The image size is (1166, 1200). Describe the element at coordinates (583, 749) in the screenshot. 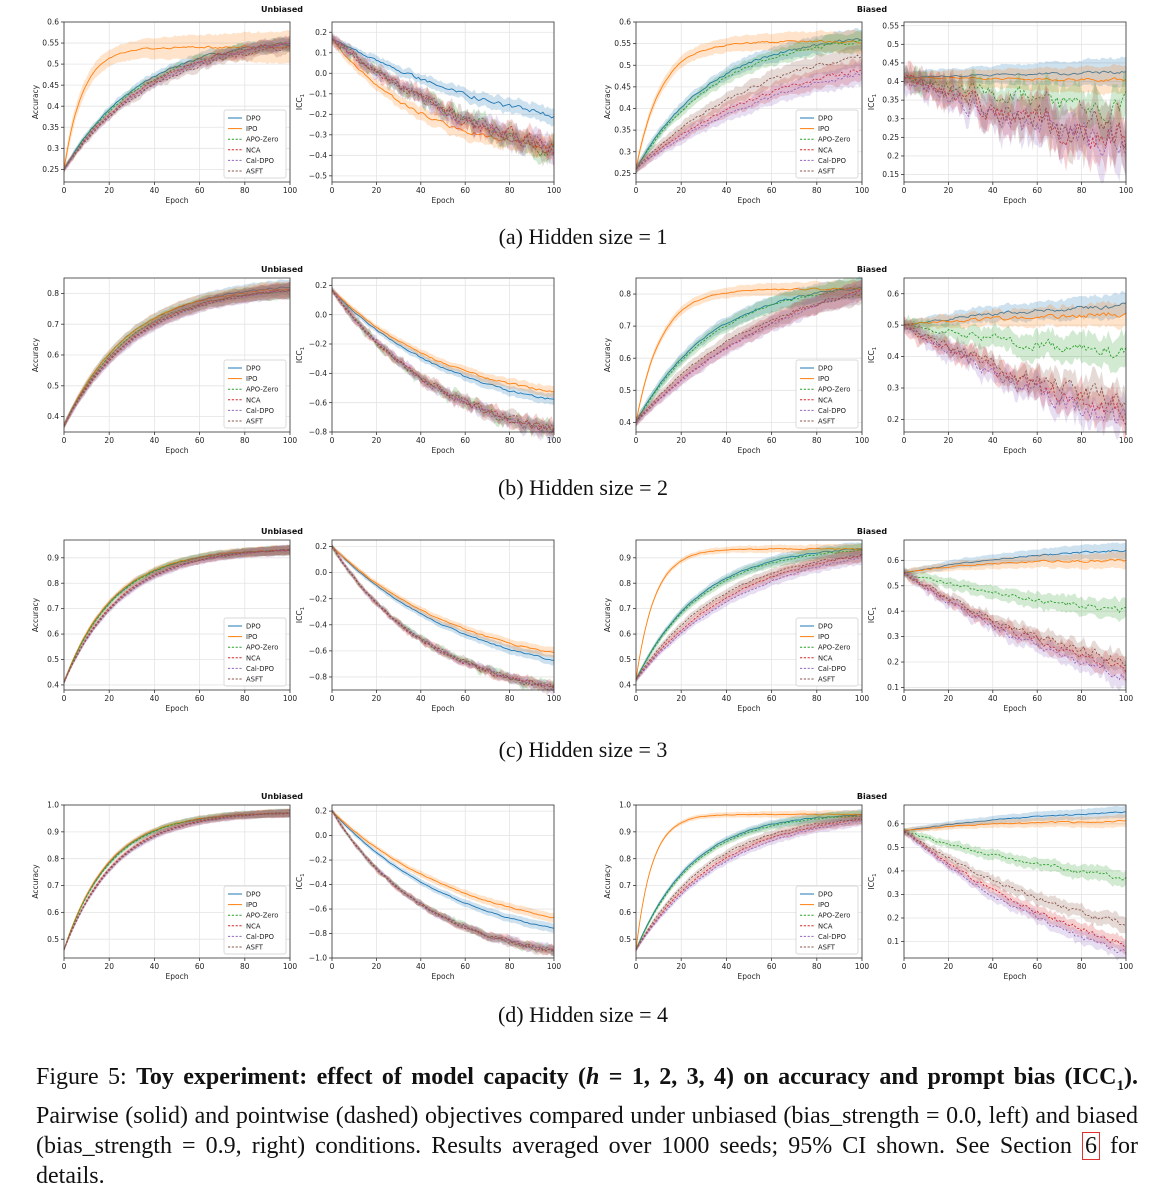

I see `subcaption-c: (c) Hidden size = 3` at that location.